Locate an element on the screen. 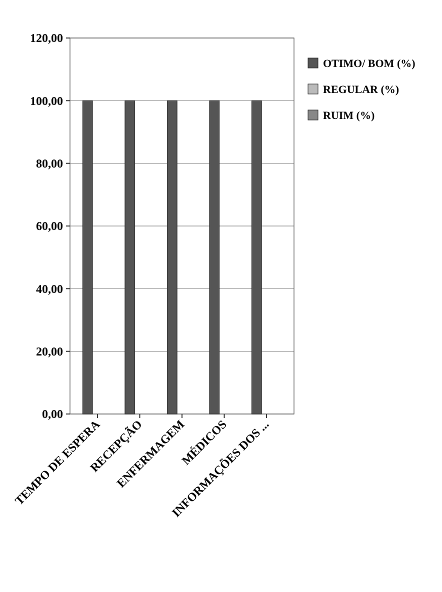 The width and height of the screenshot is (442, 592). y-tick-label: 0,00 is located at coordinates (52, 414).